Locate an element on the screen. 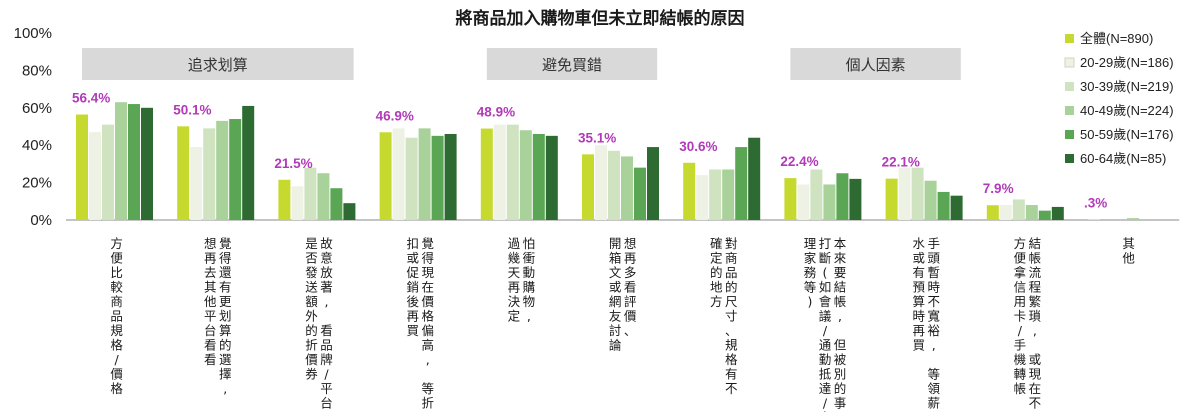 The width and height of the screenshot is (1200, 412). category-label-char: 過 is located at coordinates (514, 243).